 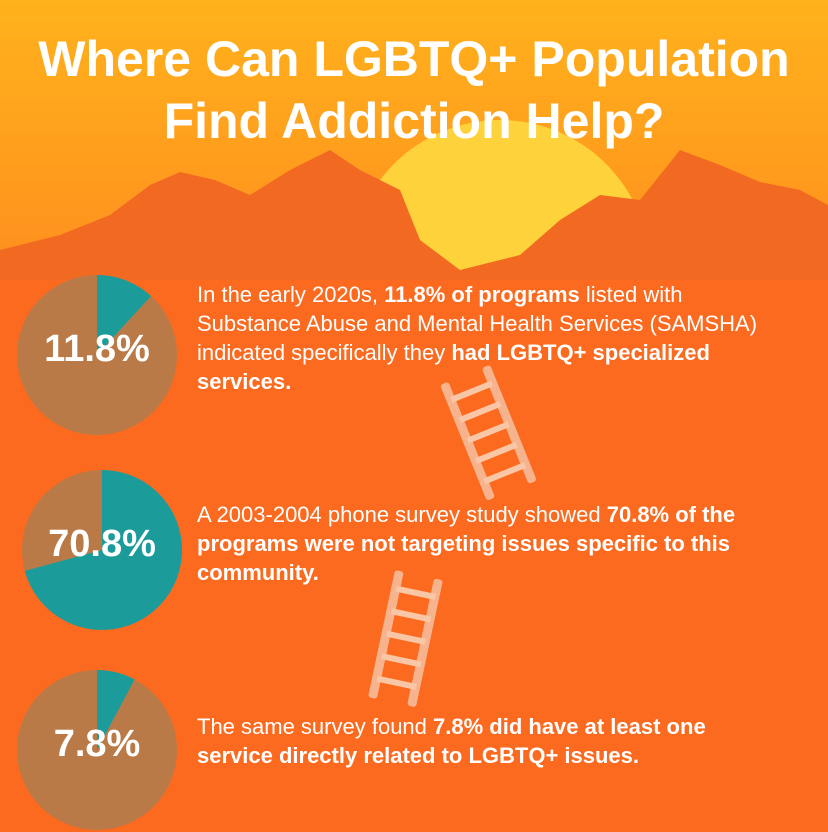 I want to click on title: Find Addiction Help?, so click(x=414, y=121).